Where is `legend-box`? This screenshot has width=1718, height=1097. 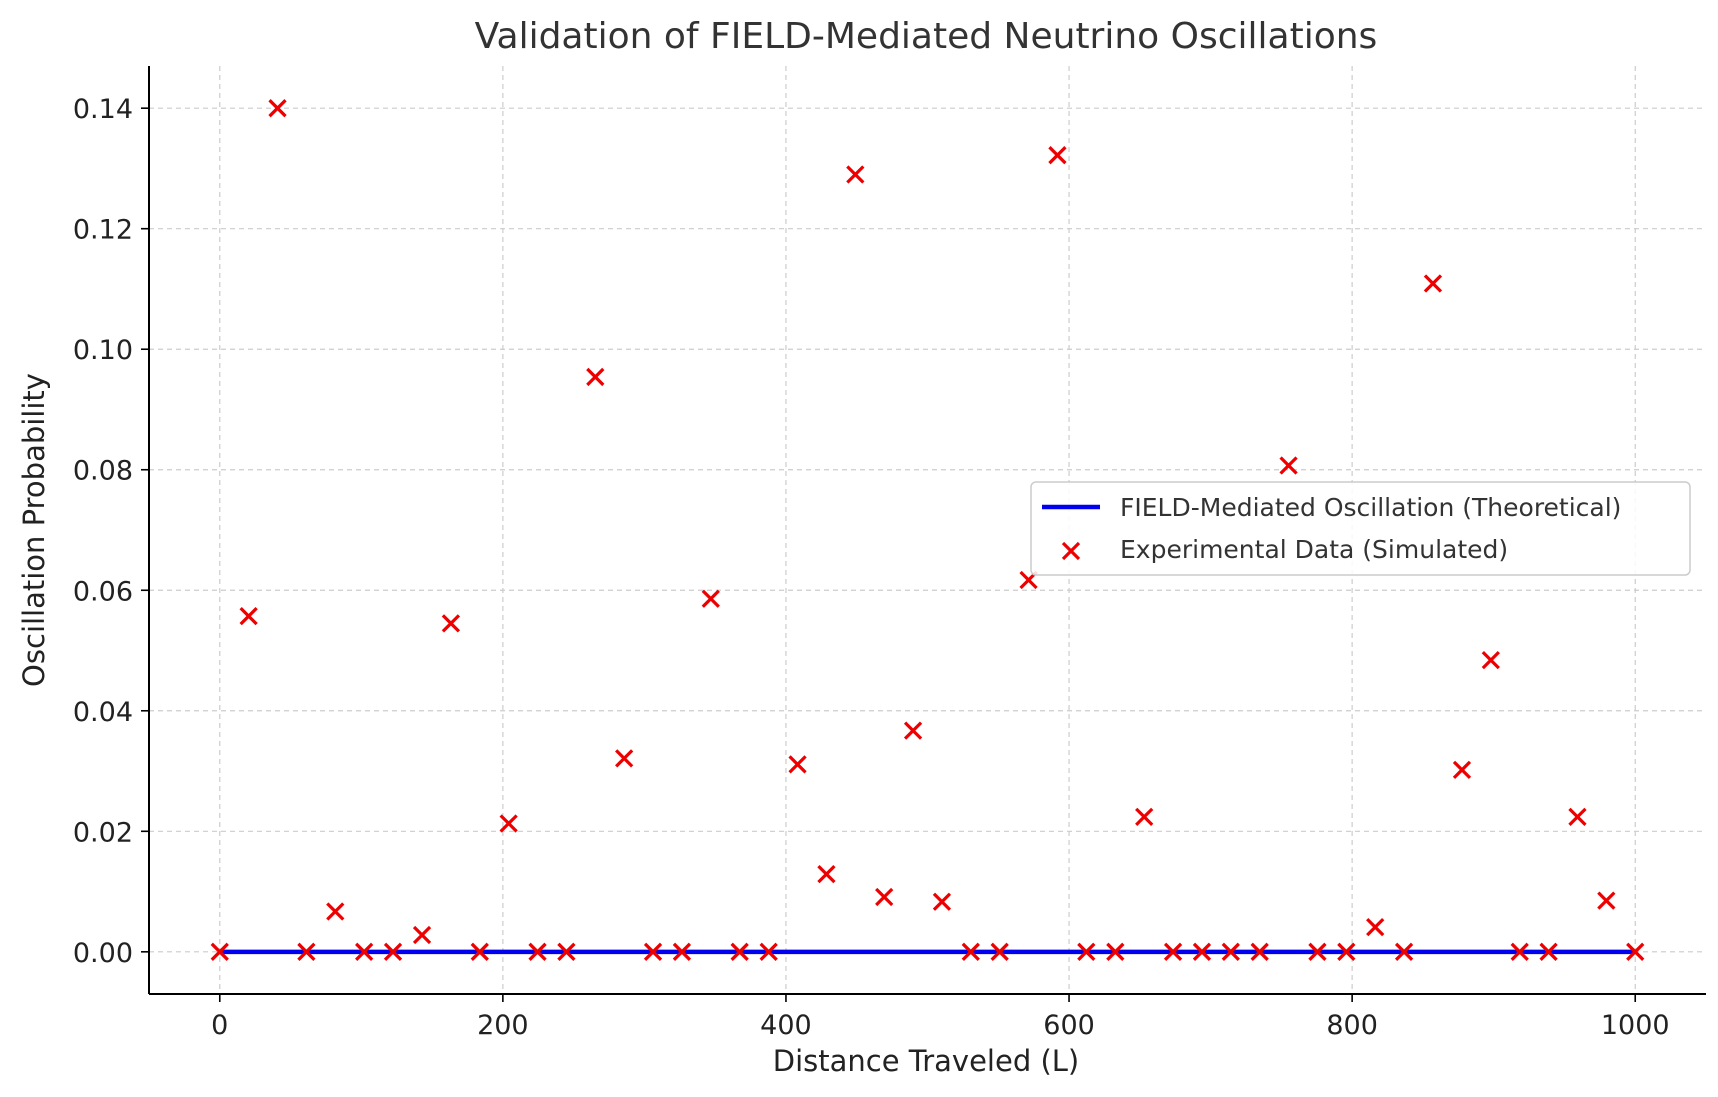 legend-box is located at coordinates (1360, 528).